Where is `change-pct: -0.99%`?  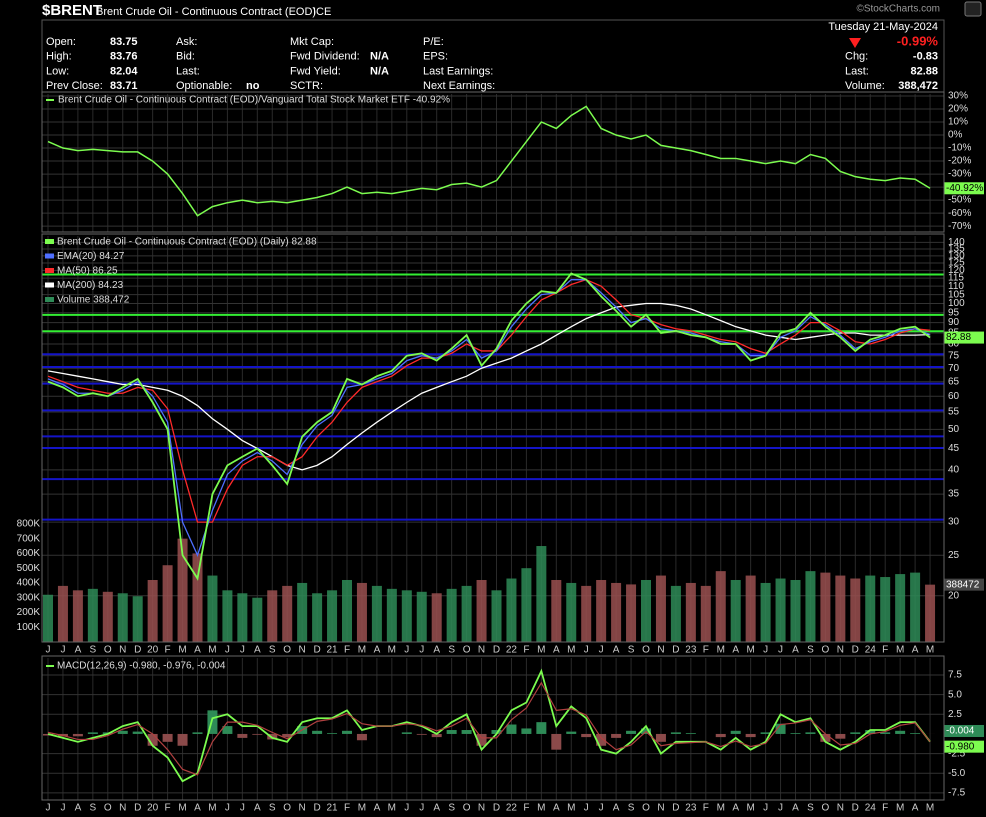
change-pct: -0.99% is located at coordinates (918, 40).